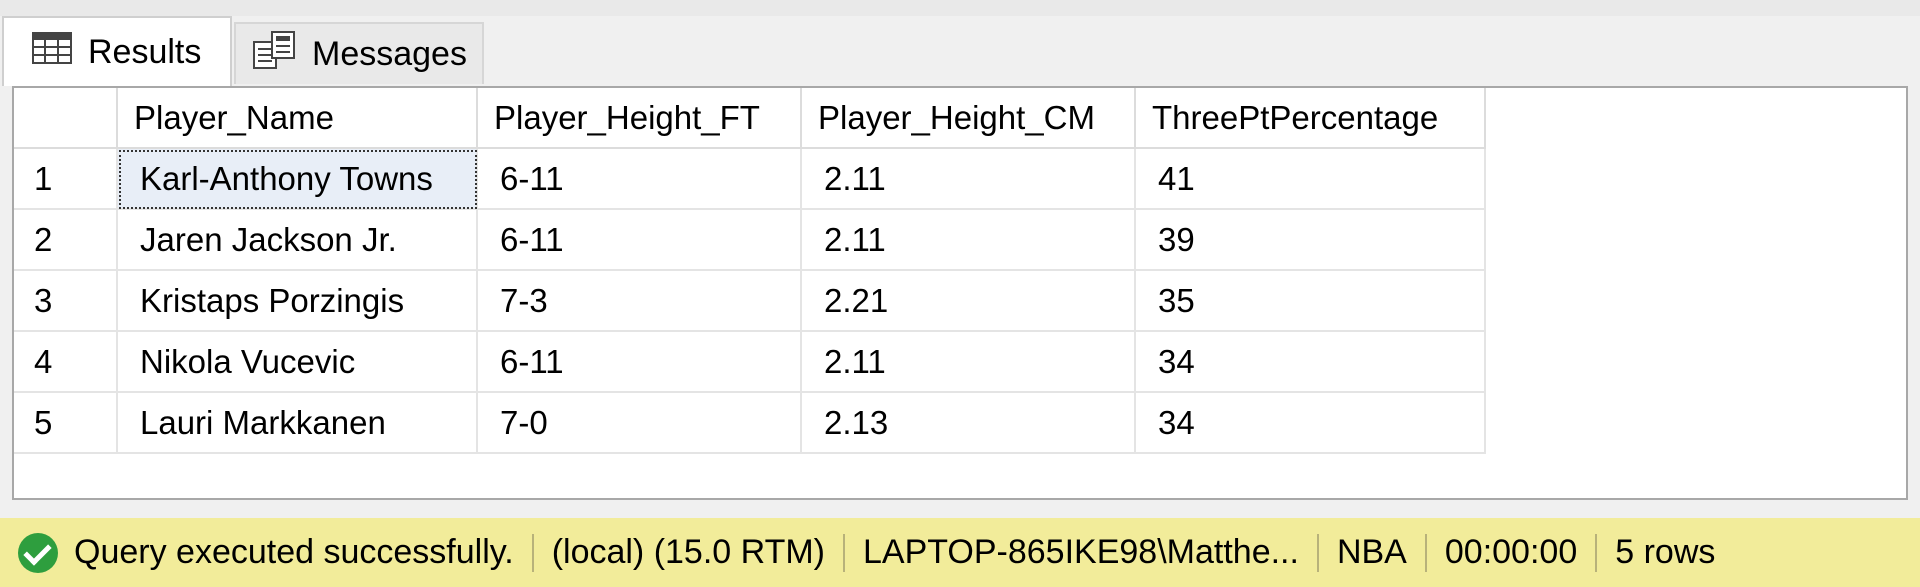 This screenshot has height=587, width=1920. Describe the element at coordinates (640, 118) in the screenshot. I see `column-header-player-height-ft: Player_Height_FT` at that location.